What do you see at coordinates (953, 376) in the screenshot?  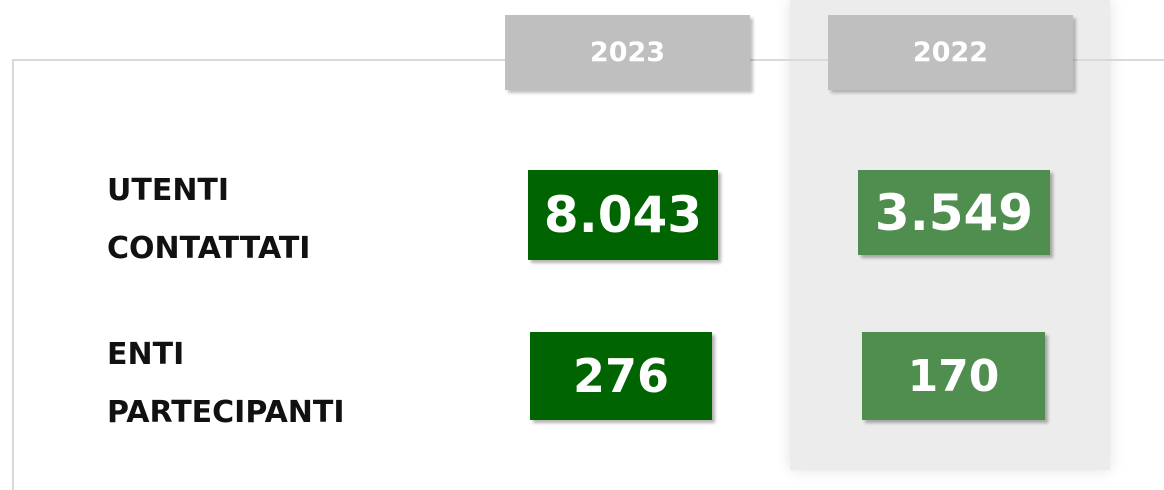 I see `value-box: 170` at bounding box center [953, 376].